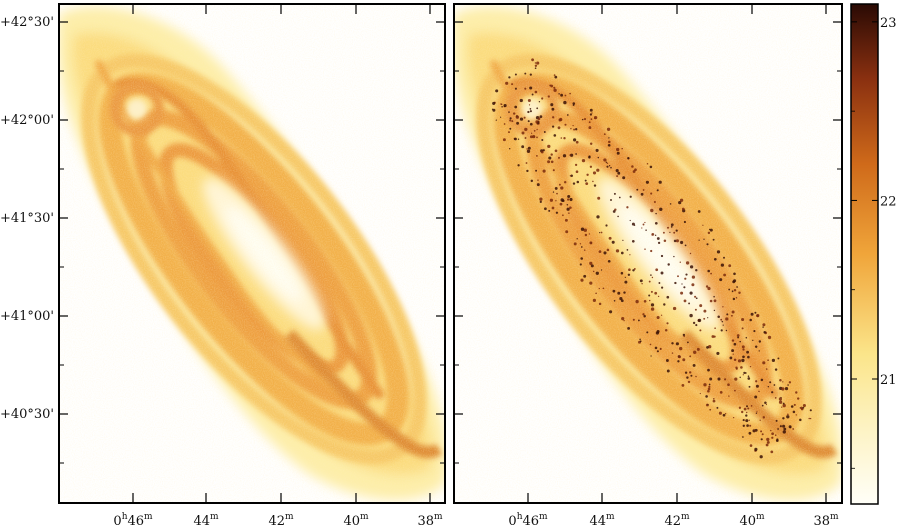 The width and height of the screenshot is (897, 530). I want to click on x-tick-label: 44m, so click(602, 520).